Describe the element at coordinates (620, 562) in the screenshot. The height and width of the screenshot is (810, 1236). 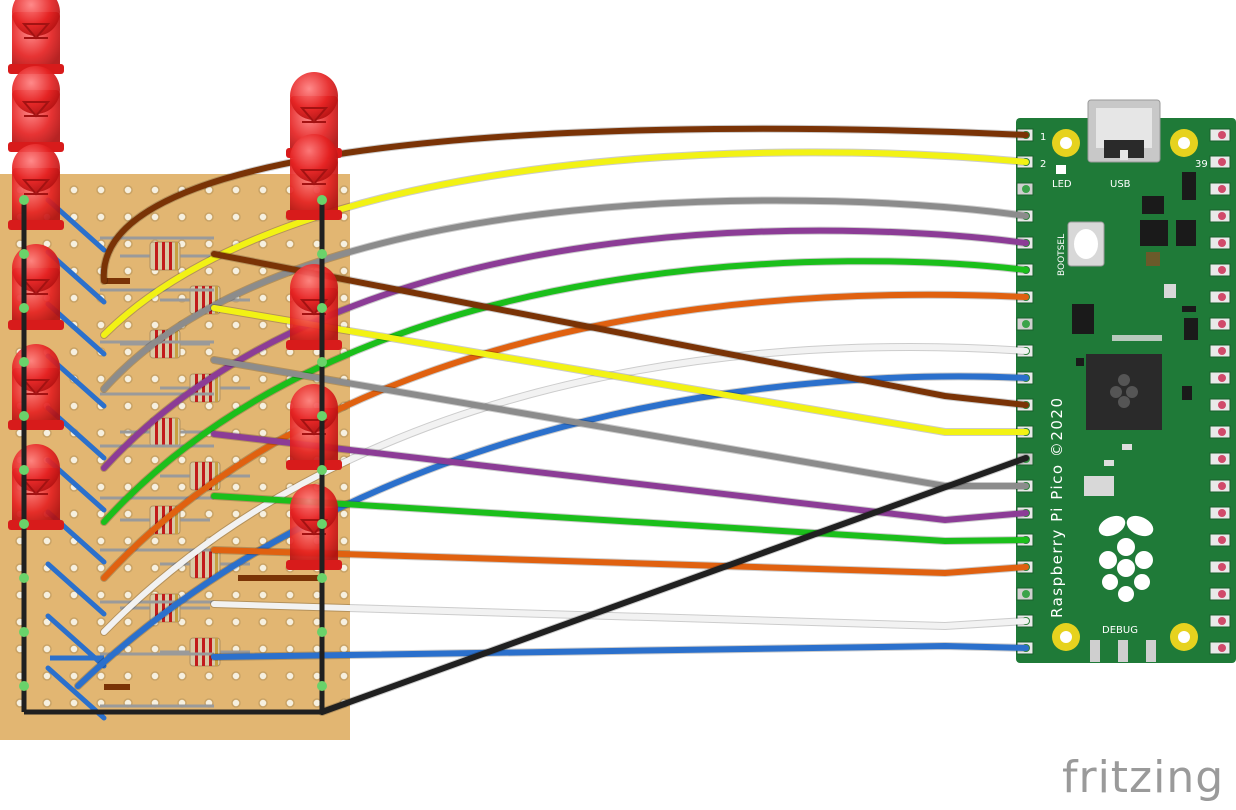
I see `wire-orange-straight` at that location.